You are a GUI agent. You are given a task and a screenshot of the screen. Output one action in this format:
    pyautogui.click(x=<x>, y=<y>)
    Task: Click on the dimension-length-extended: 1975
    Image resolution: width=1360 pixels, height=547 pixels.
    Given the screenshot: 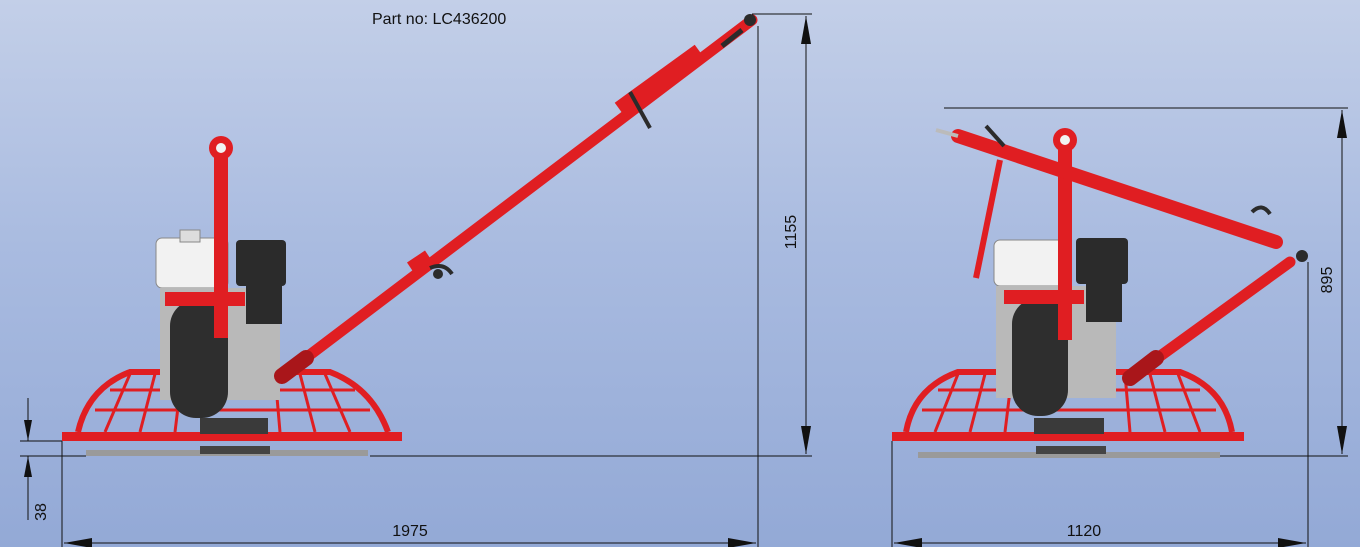 What is the action you would take?
    pyautogui.click(x=410, y=531)
    